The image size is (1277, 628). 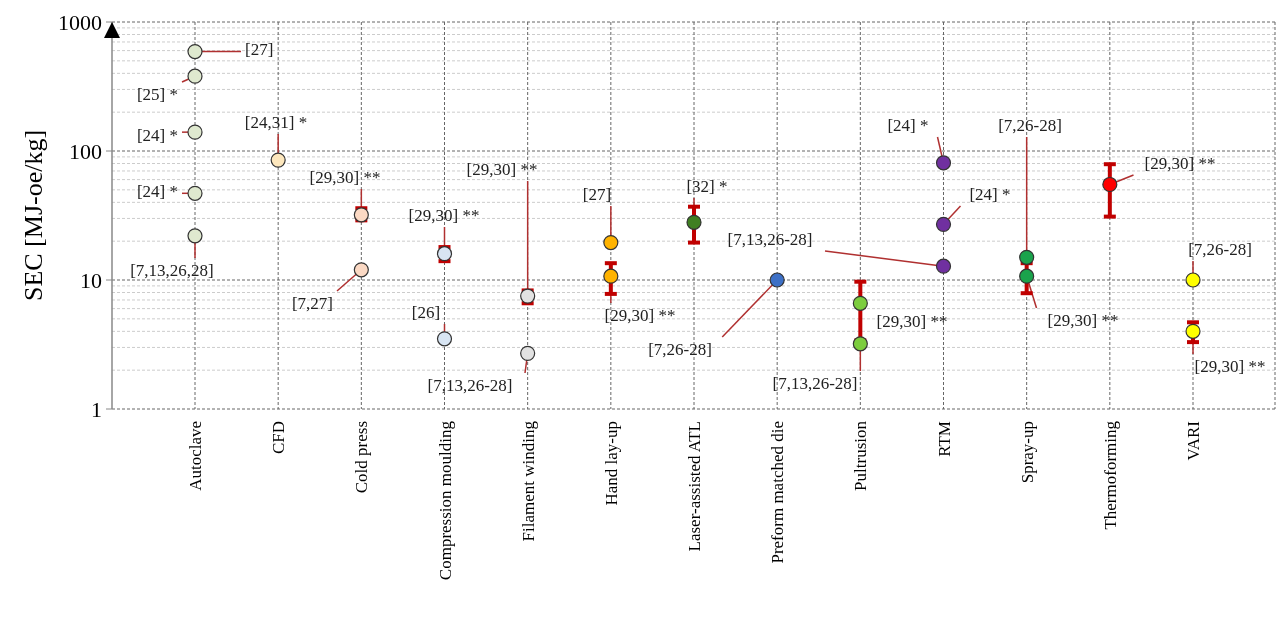 I want to click on x-tick-label: Pultrusion, so click(x=861, y=455).